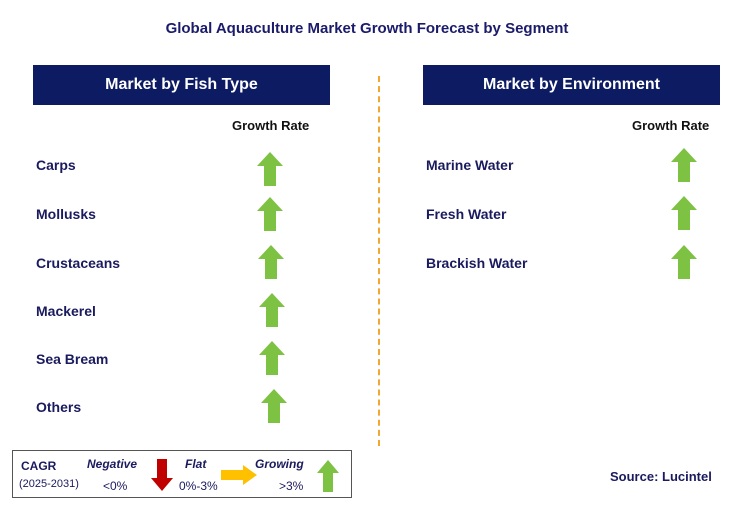 The width and height of the screenshot is (734, 508). Describe the element at coordinates (271, 125) in the screenshot. I see `fish-type-growth-rate-header: Growth Rate` at that location.